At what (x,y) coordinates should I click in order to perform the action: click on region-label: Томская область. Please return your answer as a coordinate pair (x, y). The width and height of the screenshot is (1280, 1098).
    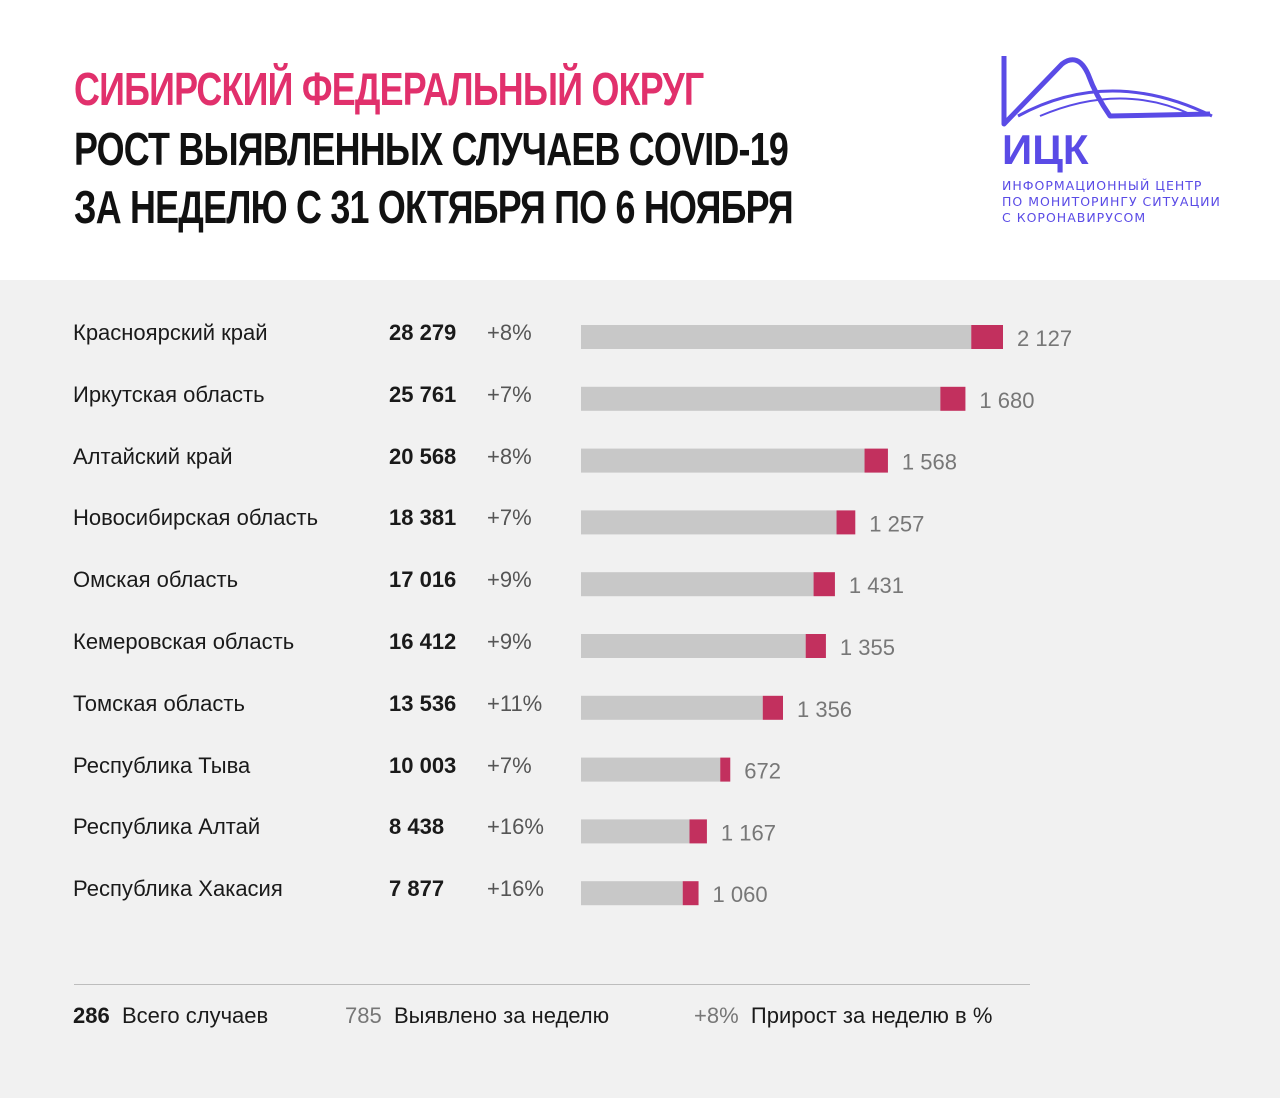
    Looking at the image, I should click on (159, 703).